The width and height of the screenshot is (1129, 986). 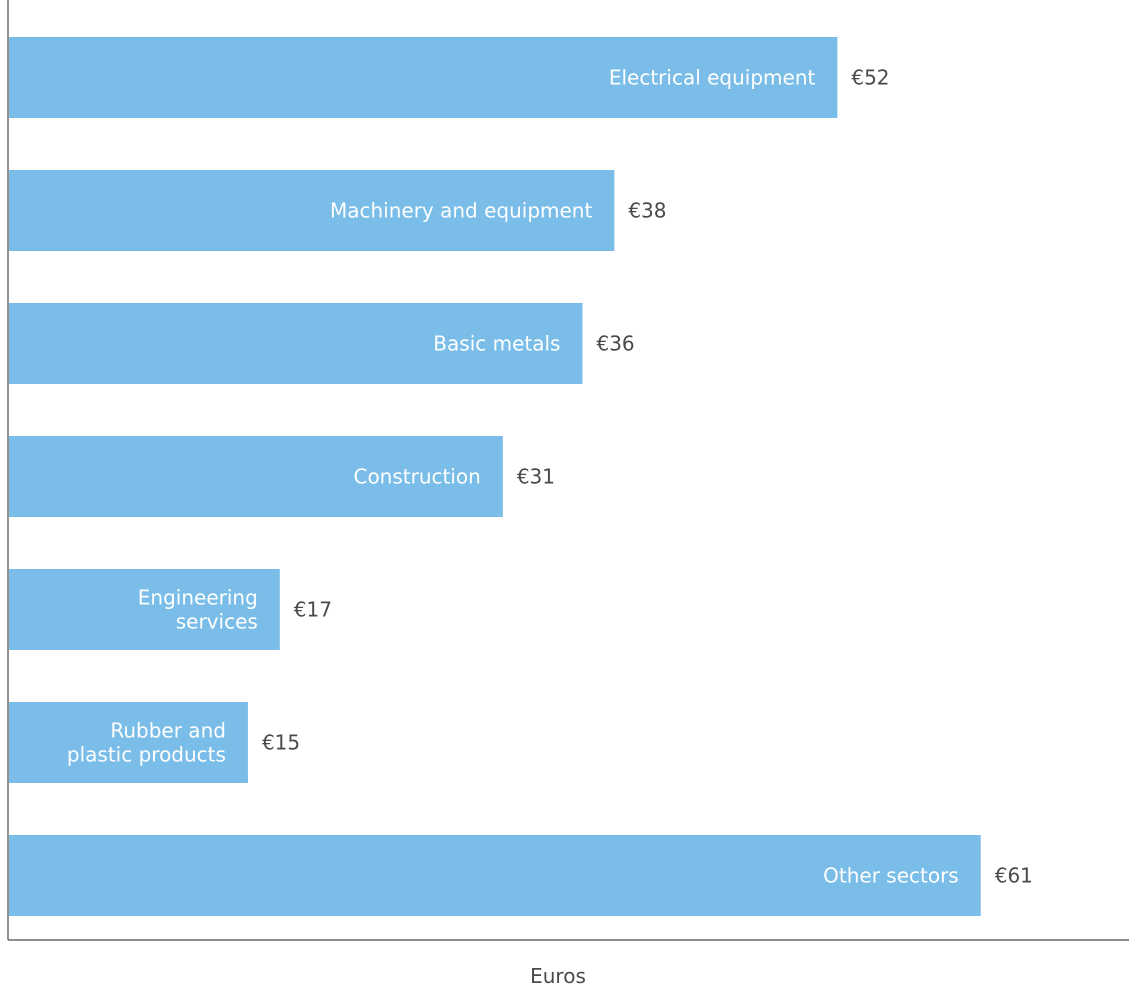 I want to click on category-label: Rubber and plastic products, so click(x=146, y=743).